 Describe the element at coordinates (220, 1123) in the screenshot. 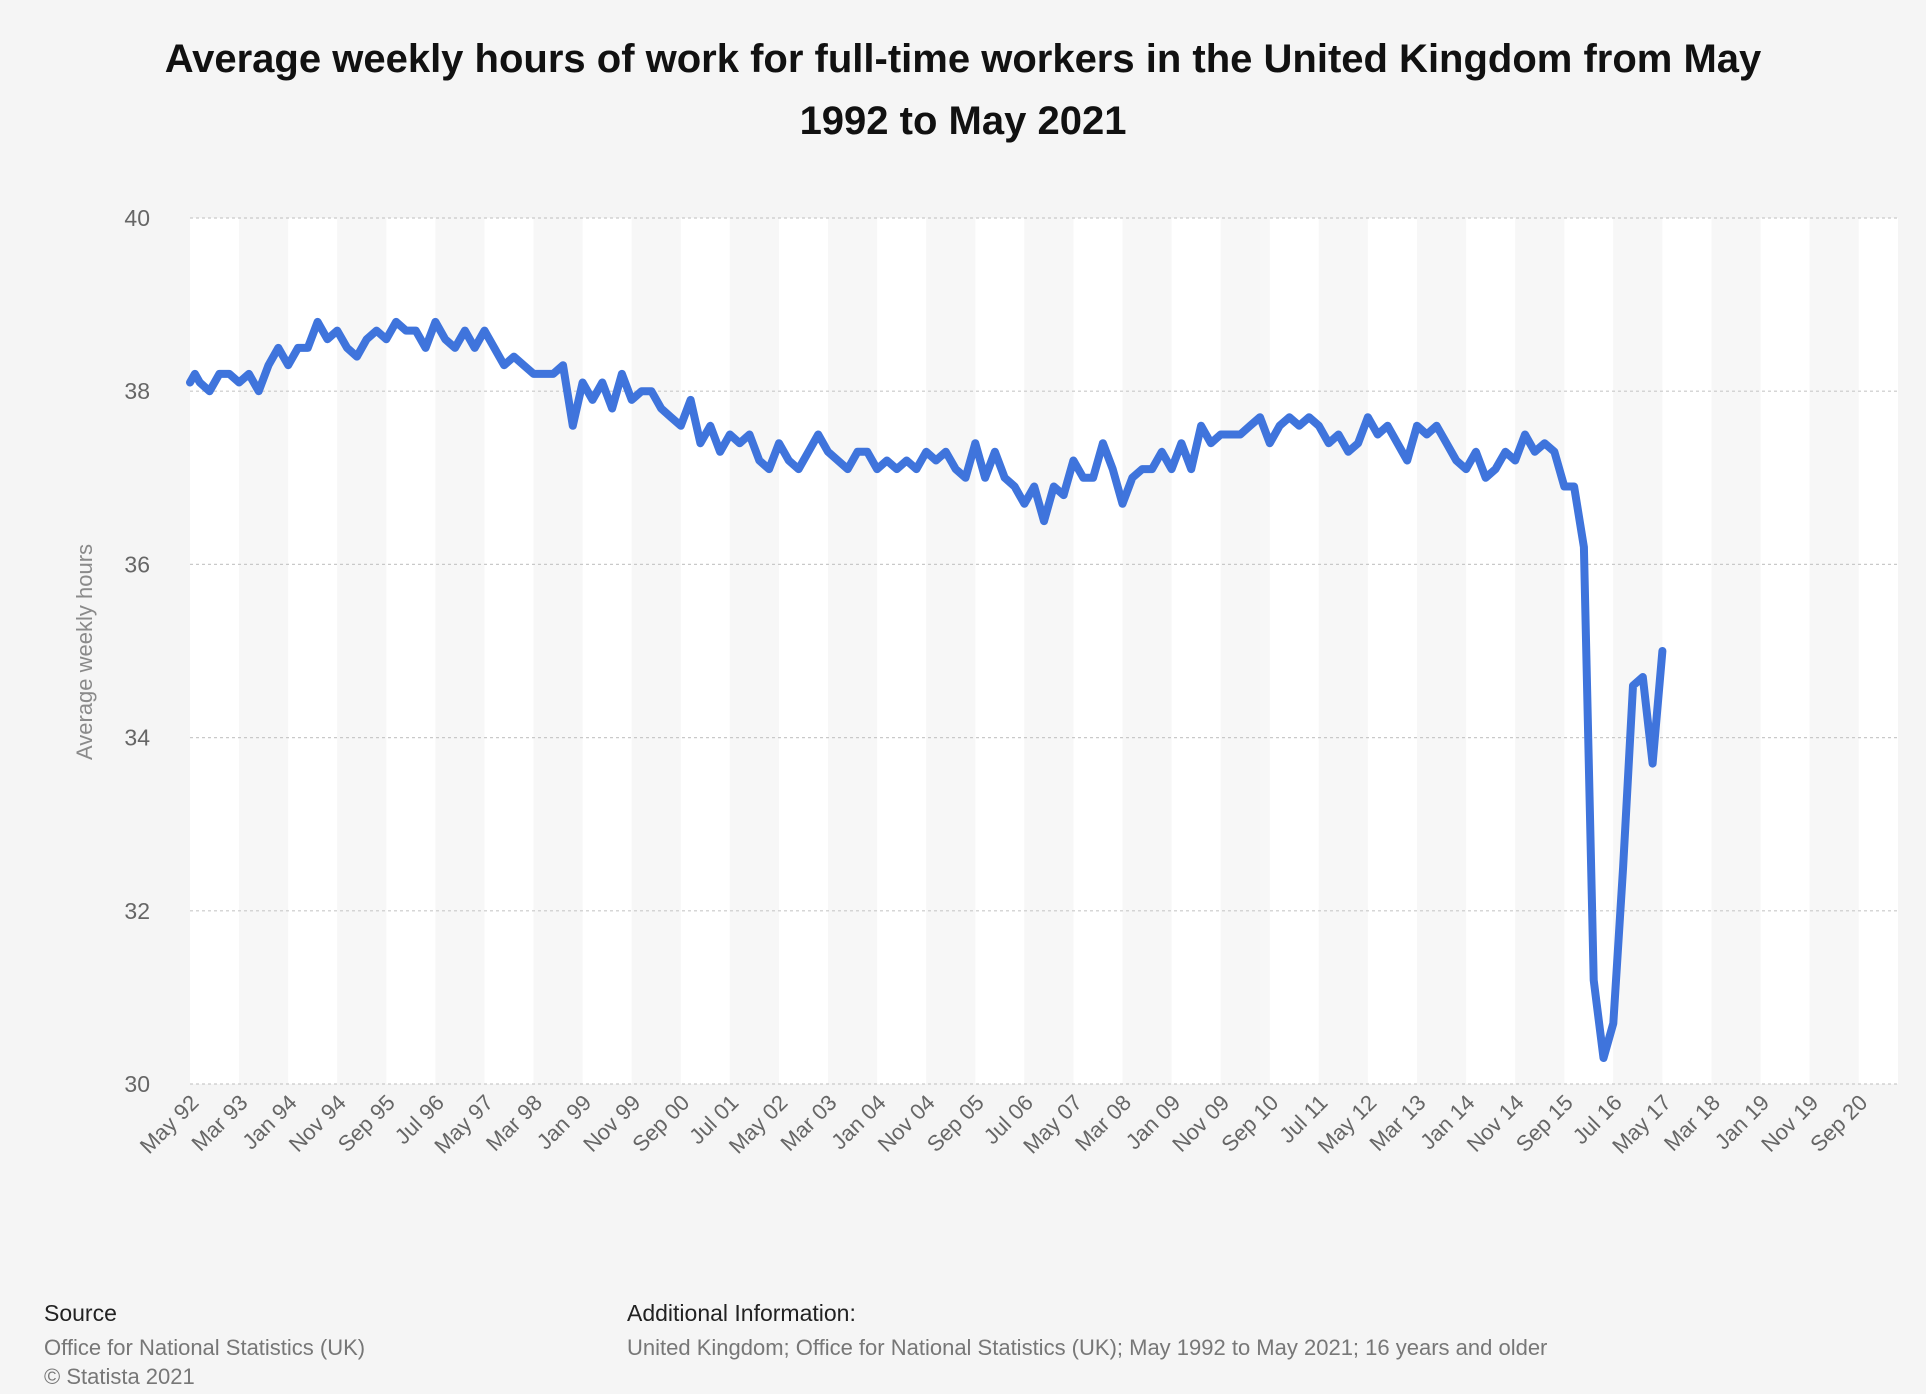

I see `x-tick-label: Mar 93` at that location.